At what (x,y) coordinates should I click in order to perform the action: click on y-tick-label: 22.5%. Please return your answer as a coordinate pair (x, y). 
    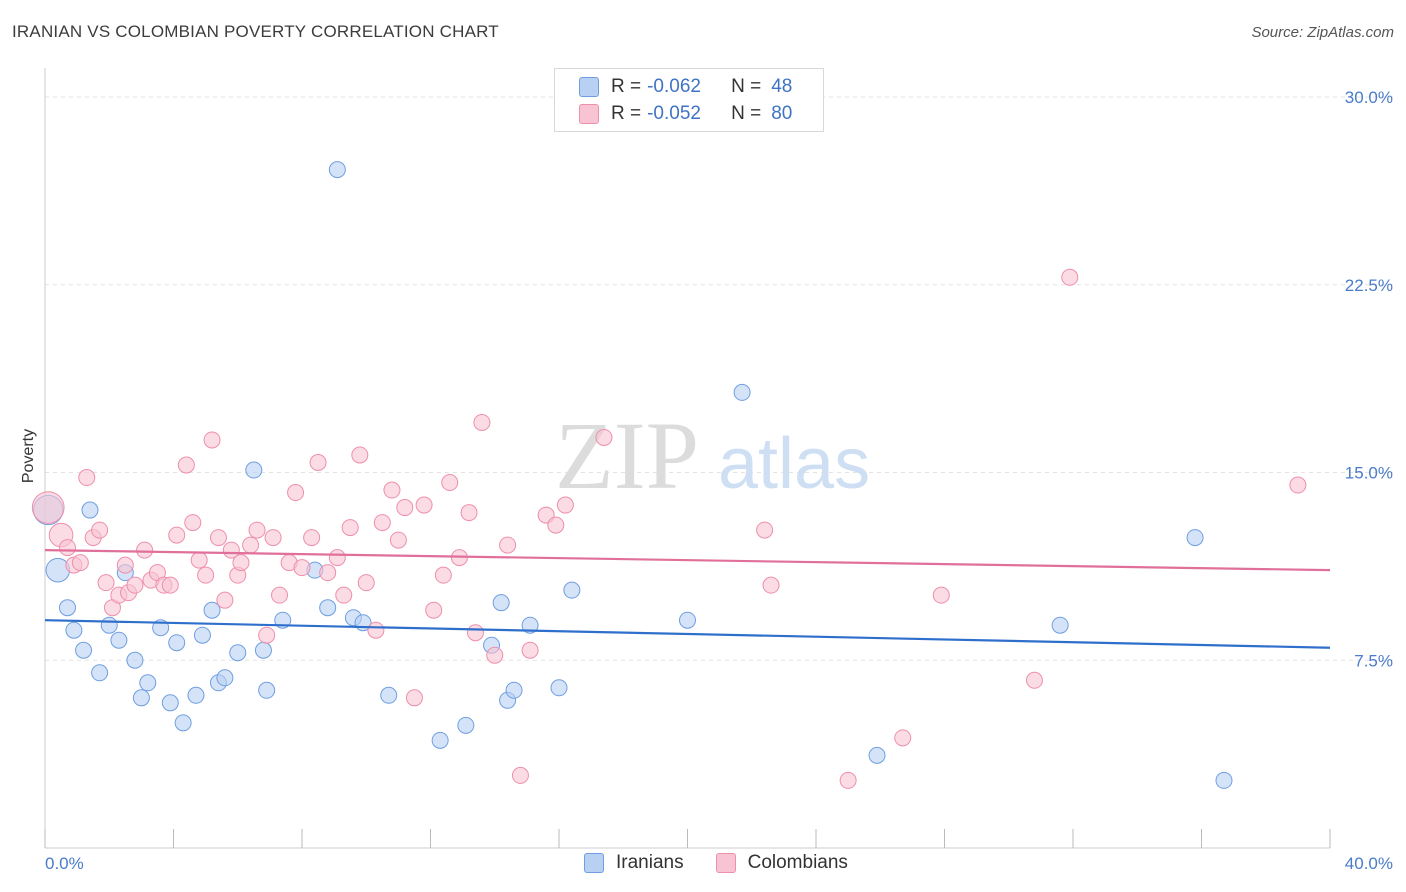
    Looking at the image, I should click on (1369, 285).